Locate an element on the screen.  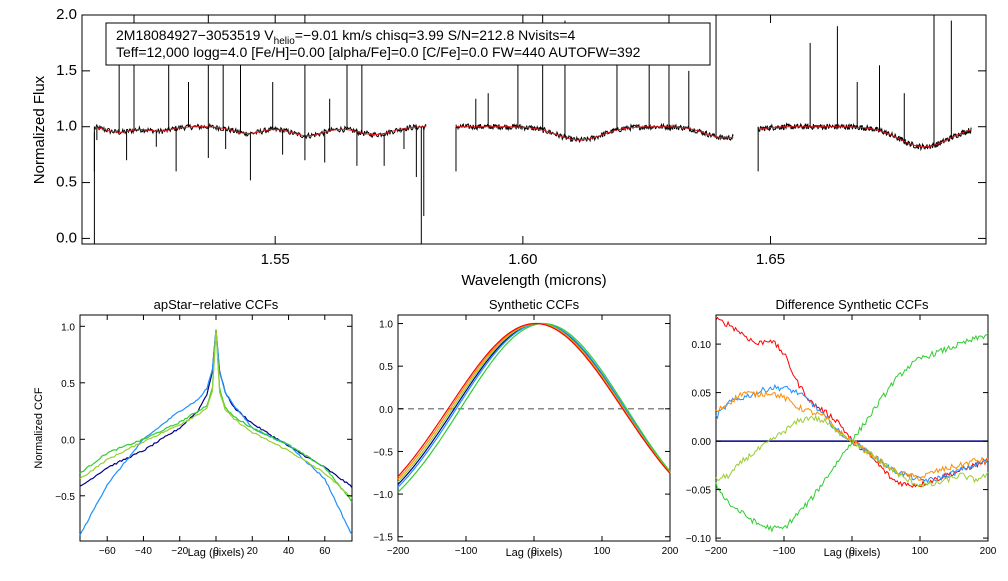
difference-ytick-label: 0.05 is located at coordinates (702, 394).